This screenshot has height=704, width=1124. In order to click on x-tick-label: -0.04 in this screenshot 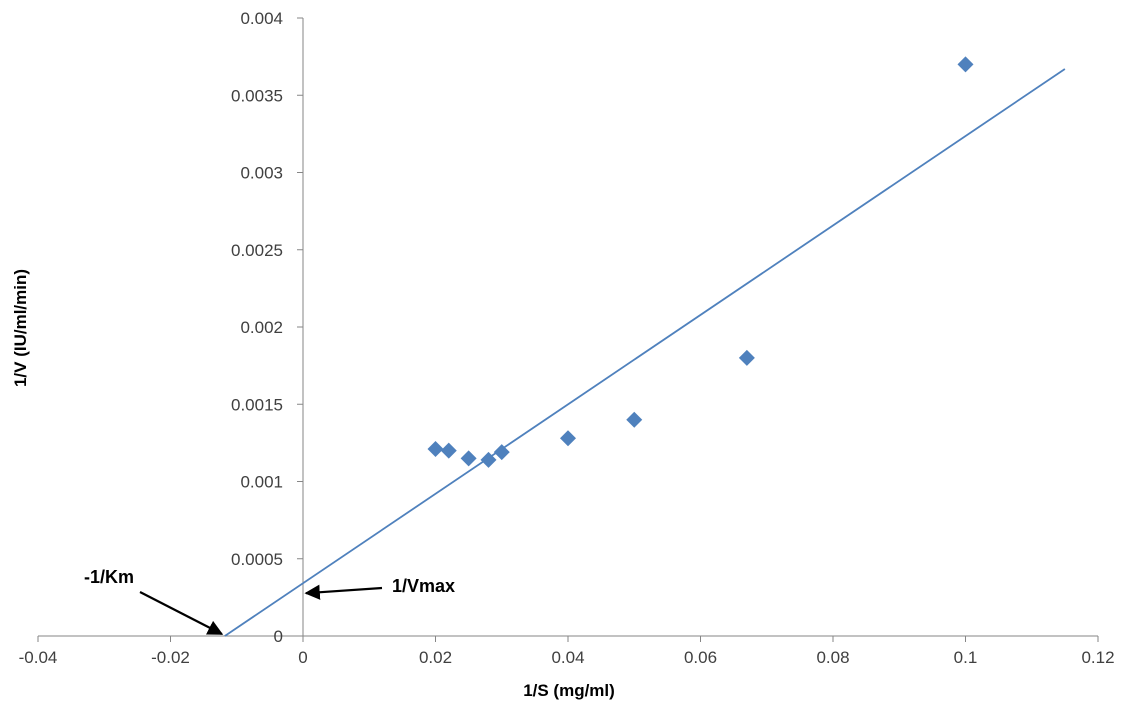, I will do `click(38, 657)`.